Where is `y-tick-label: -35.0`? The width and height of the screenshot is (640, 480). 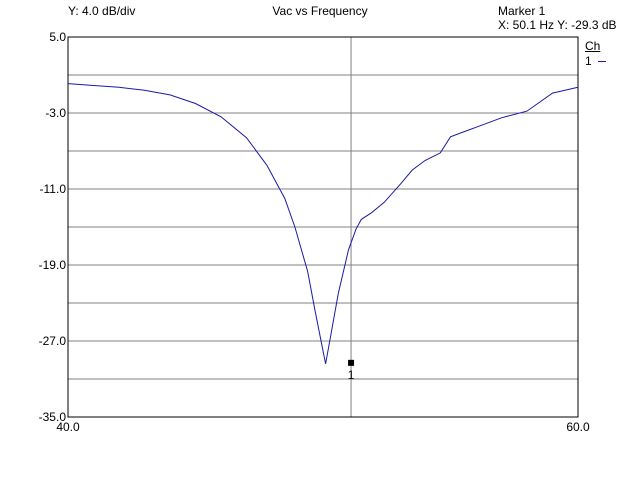 y-tick-label: -35.0 is located at coordinates (53, 417).